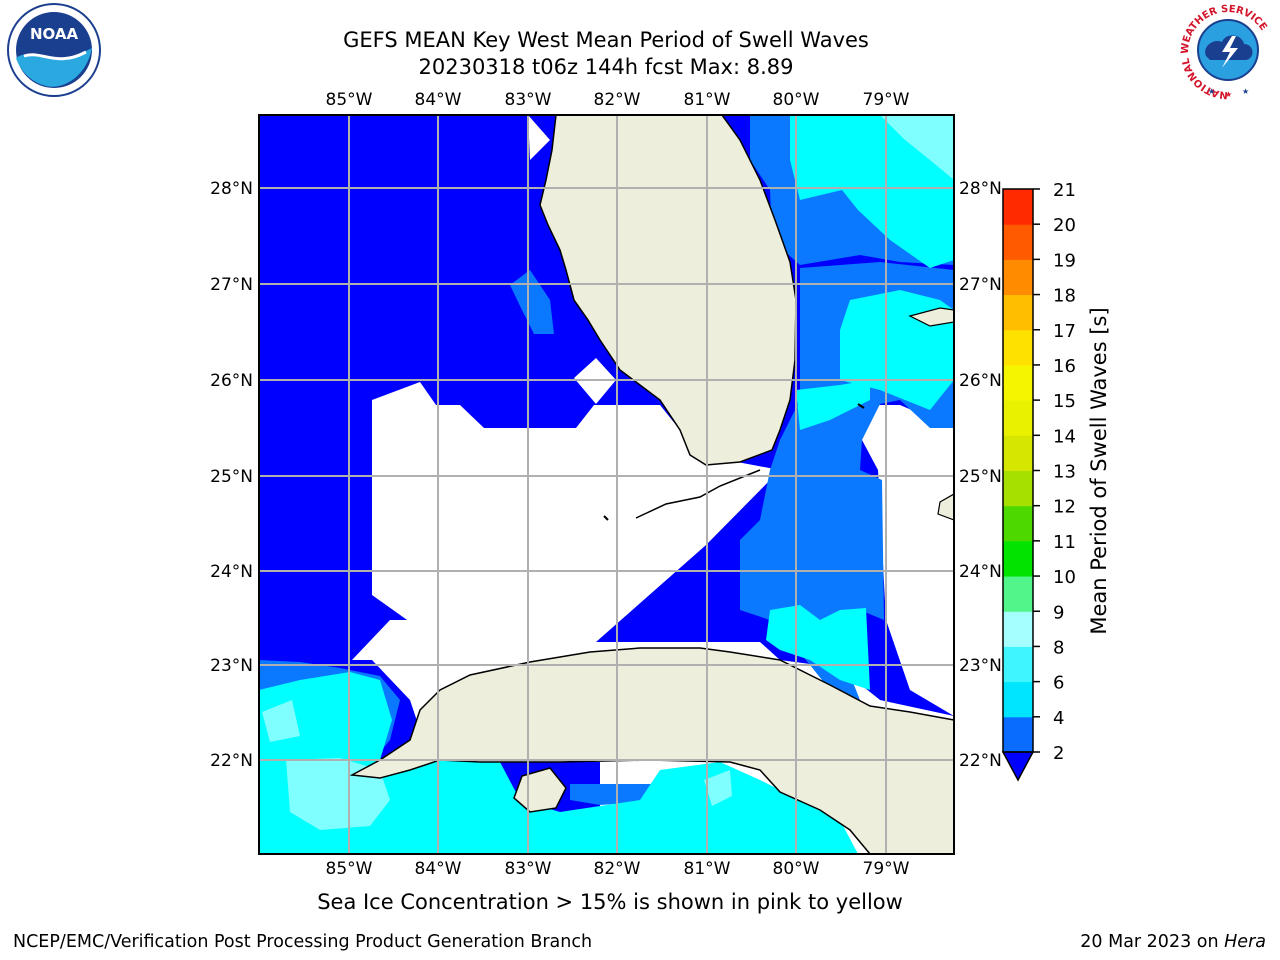 This screenshot has width=1280, height=960. What do you see at coordinates (349, 100) in the screenshot?
I see `lon-label-top: 85°W` at bounding box center [349, 100].